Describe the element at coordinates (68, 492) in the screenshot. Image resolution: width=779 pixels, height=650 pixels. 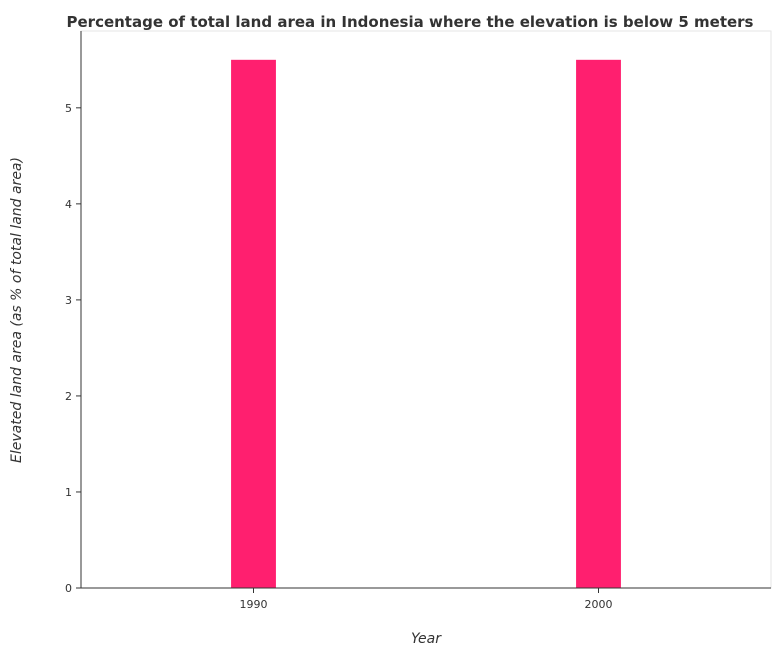
I see `y-tick-label: 1` at that location.